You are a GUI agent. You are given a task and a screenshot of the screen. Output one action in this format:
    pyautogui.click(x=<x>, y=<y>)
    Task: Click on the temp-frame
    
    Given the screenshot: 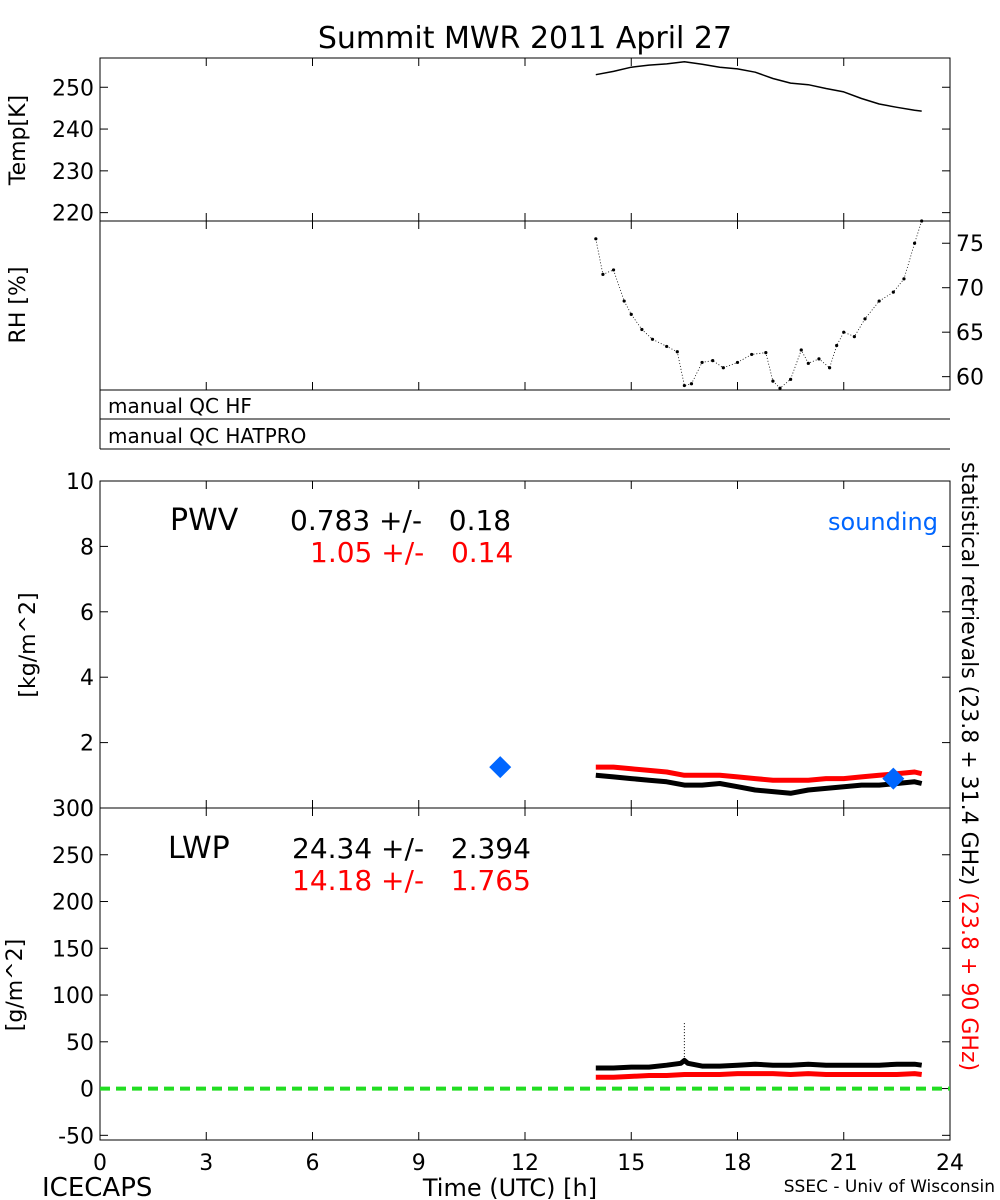 What is the action you would take?
    pyautogui.click(x=525, y=139)
    